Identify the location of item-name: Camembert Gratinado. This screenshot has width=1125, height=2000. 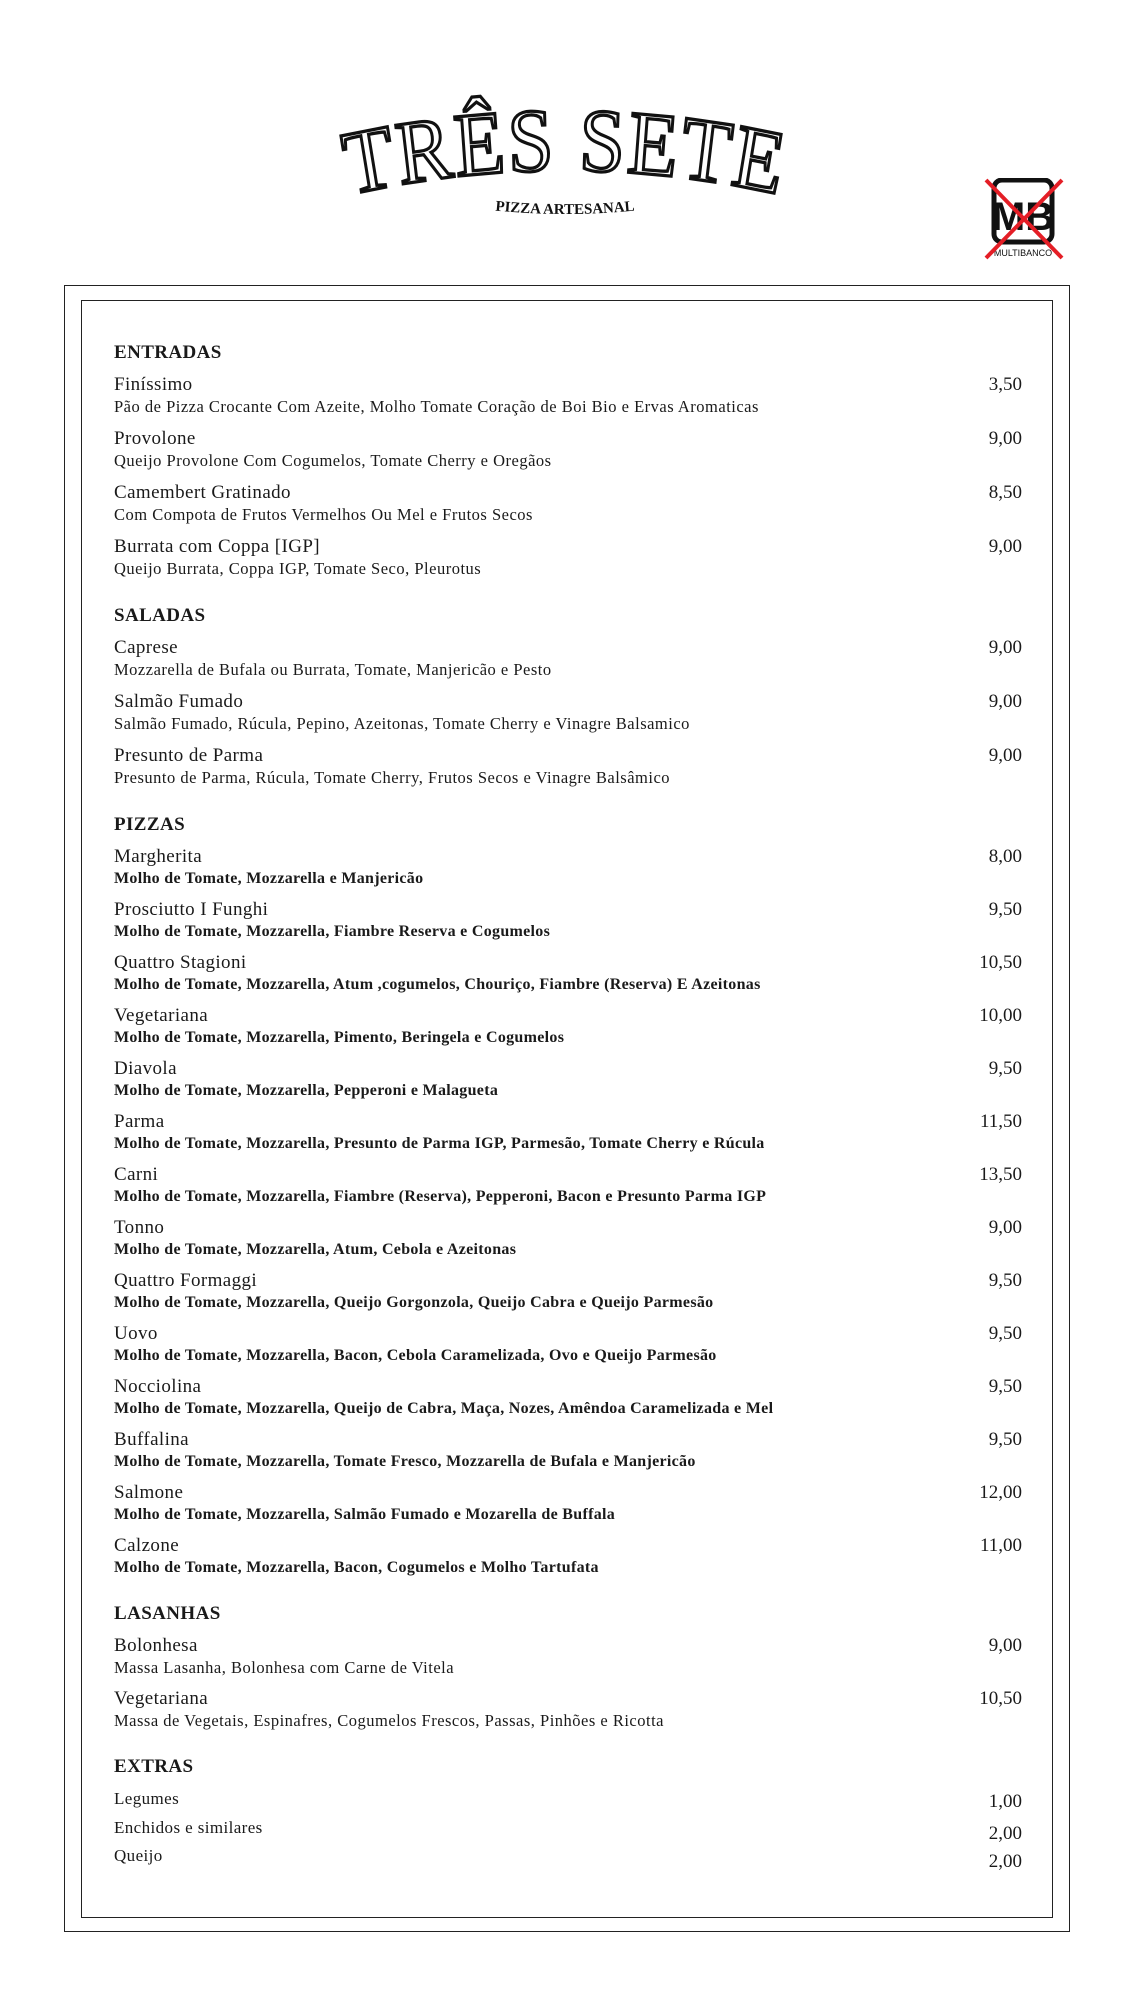
(202, 492).